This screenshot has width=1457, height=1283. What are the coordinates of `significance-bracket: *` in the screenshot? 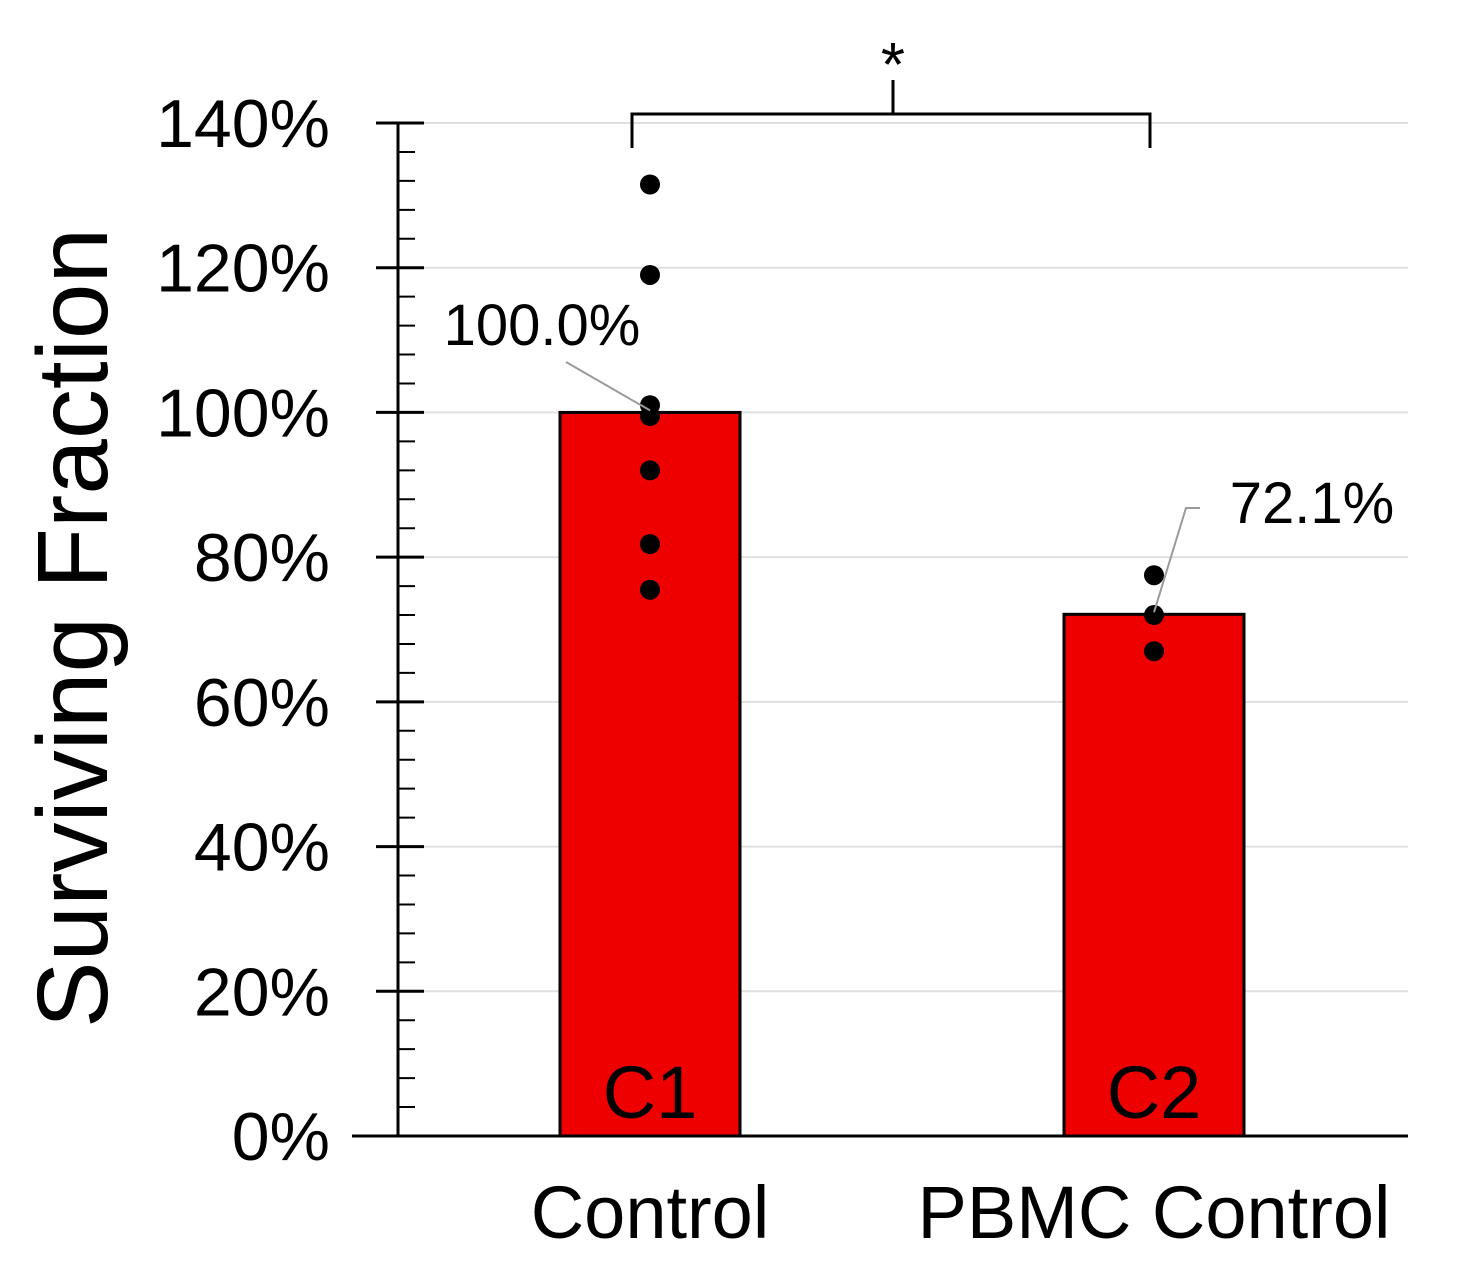 It's located at (891, 89).